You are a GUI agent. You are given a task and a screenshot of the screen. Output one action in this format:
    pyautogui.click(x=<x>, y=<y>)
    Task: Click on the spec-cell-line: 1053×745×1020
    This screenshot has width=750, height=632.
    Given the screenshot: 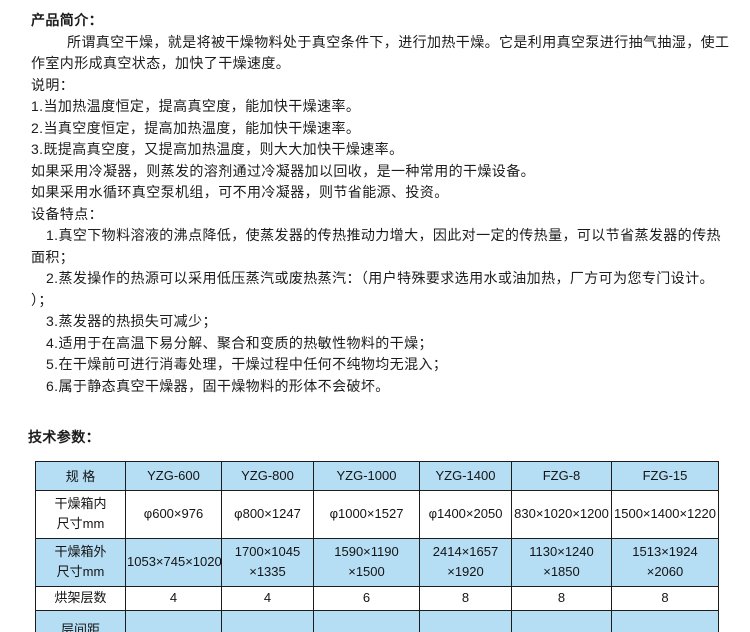 What is the action you would take?
    pyautogui.click(x=174, y=561)
    